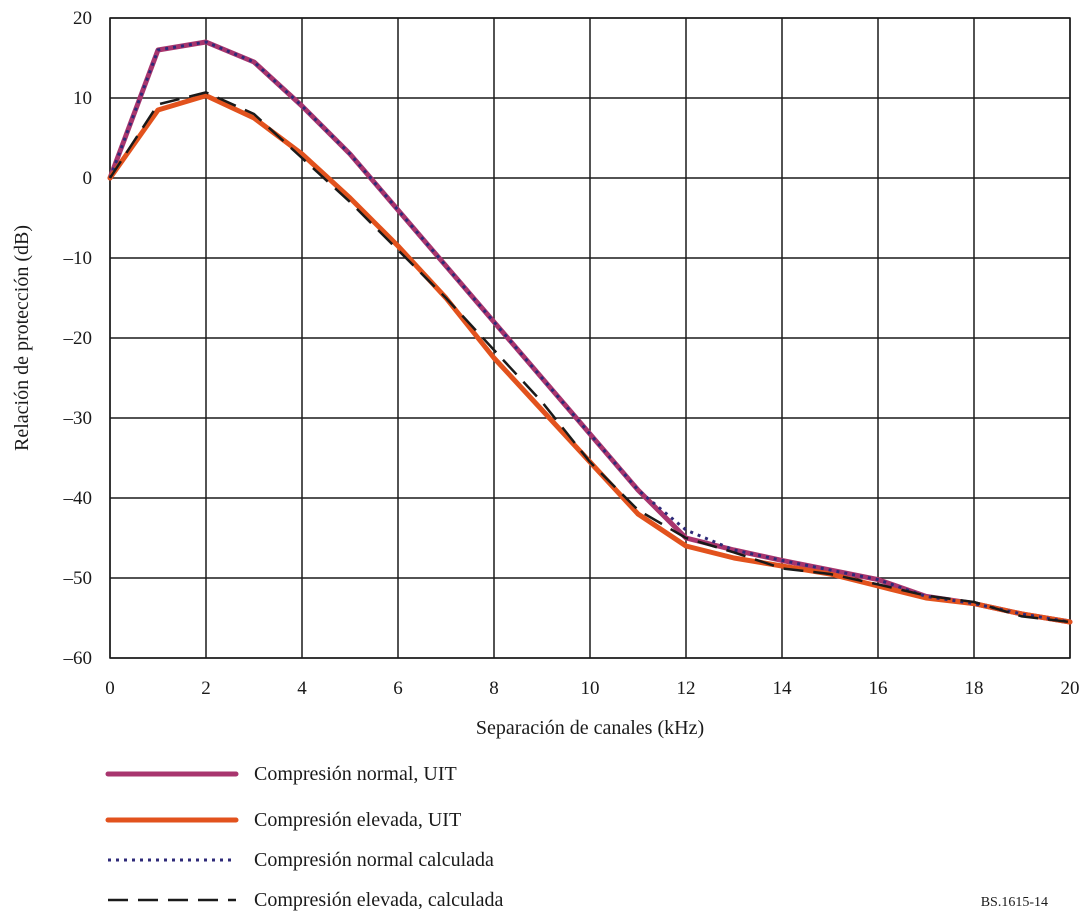 This screenshot has height=912, width=1087. Describe the element at coordinates (398, 688) in the screenshot. I see `x-tick-label: 6` at that location.